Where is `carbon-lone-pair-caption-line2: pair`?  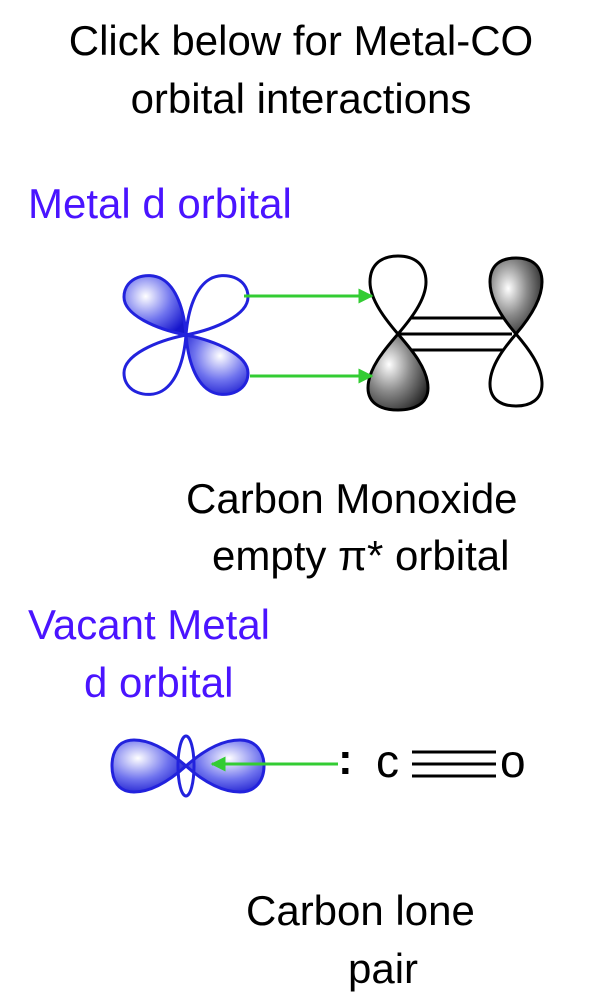 carbon-lone-pair-caption-line2: pair is located at coordinates (383, 968).